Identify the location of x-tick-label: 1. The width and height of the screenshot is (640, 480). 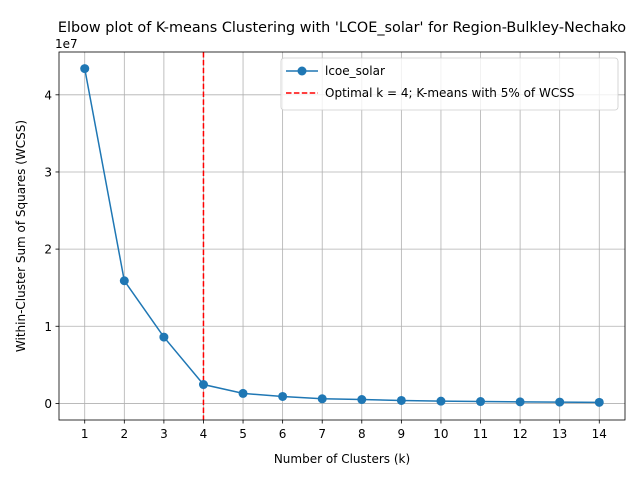
(85, 434).